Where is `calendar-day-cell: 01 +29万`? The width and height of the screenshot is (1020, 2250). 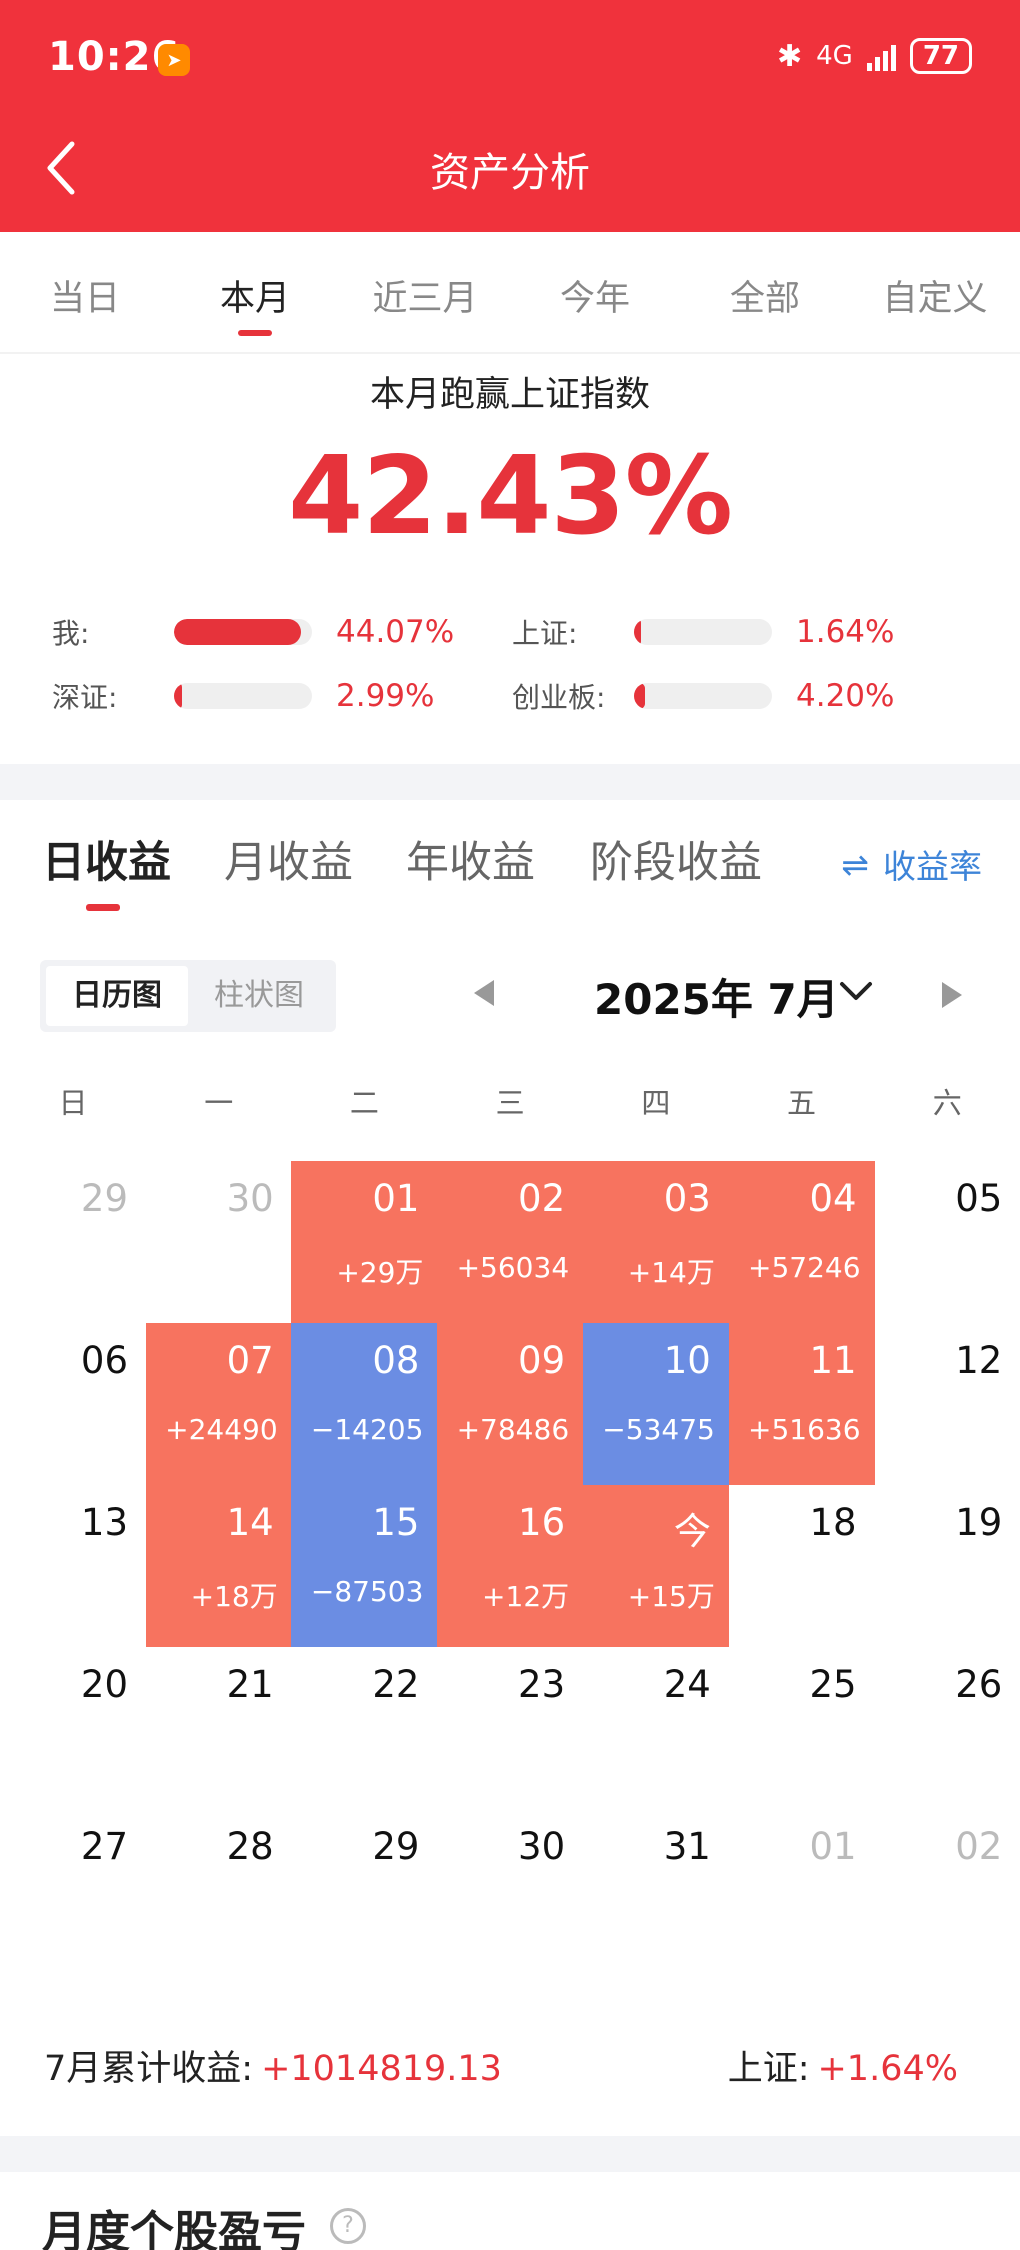 calendar-day-cell: 01 +29万 is located at coordinates (364, 1242).